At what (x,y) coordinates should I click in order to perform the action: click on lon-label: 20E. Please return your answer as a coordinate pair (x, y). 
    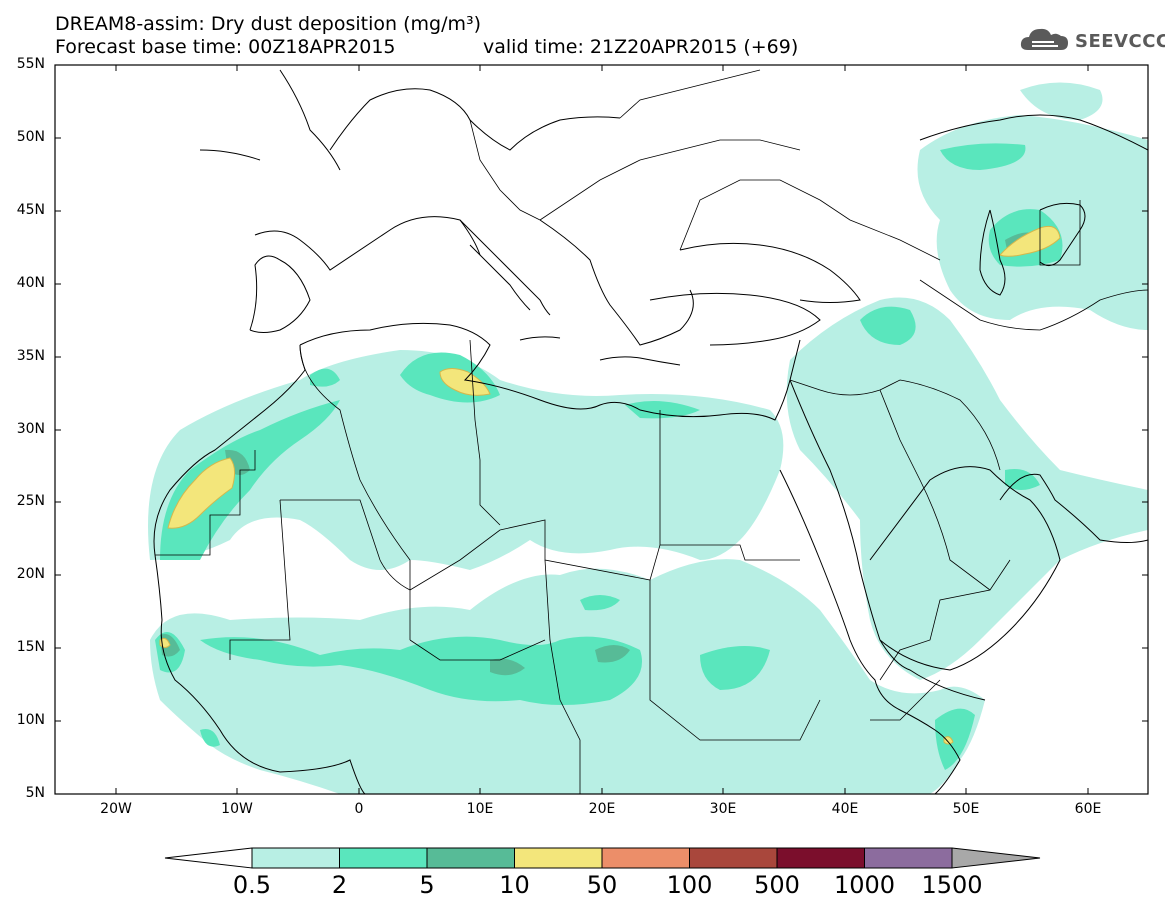
    Looking at the image, I should click on (602, 809).